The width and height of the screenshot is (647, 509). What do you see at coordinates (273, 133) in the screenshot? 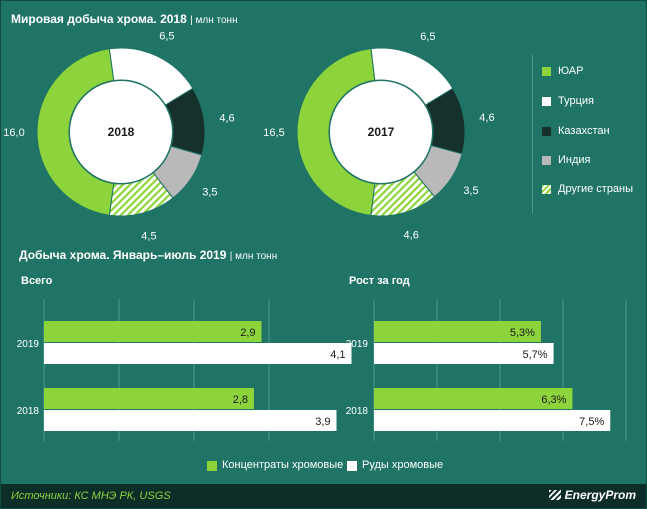
I see `slice-value-label: 16,5` at bounding box center [273, 133].